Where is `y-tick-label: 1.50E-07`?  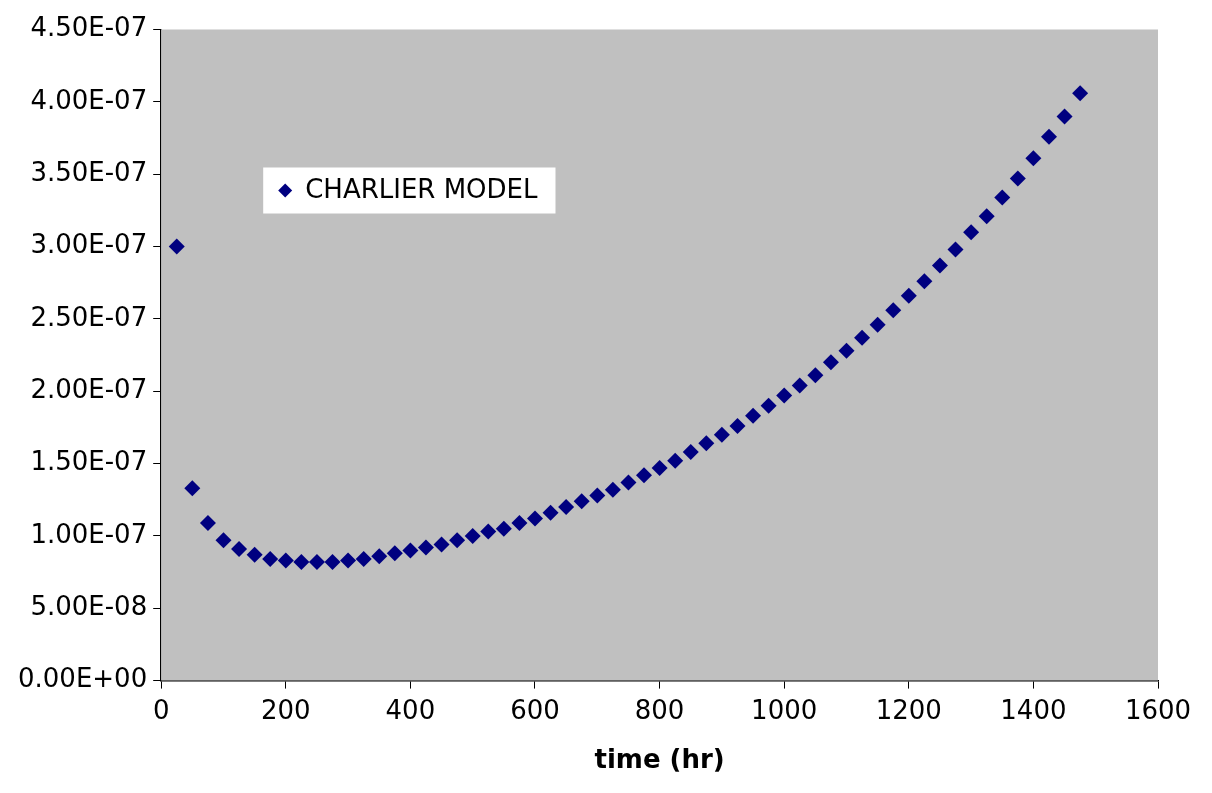 y-tick-label: 1.50E-07 is located at coordinates (89, 461).